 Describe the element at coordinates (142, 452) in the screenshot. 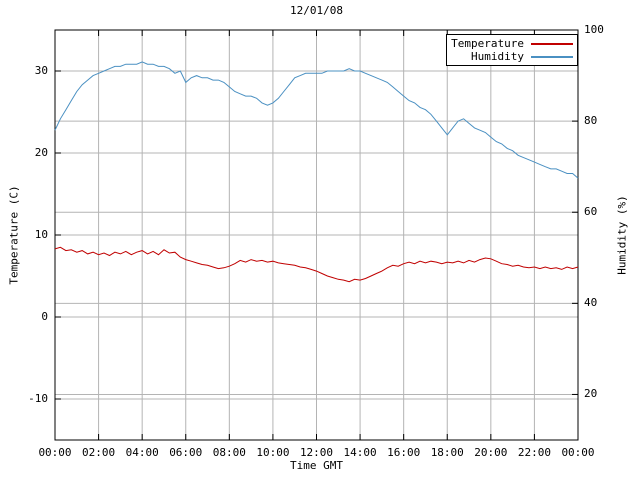

I see `x-tick-label: 04:00` at that location.